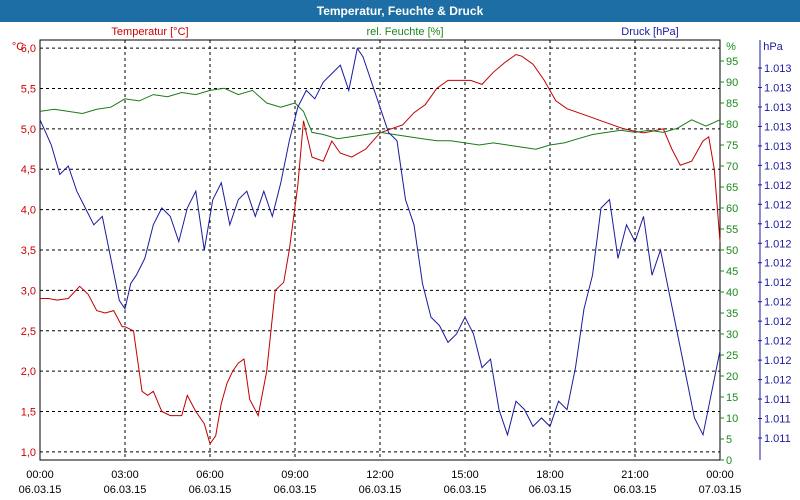 This screenshot has height=500, width=800. What do you see at coordinates (28, 49) in the screenshot?
I see `y-tick-temperature: 6,0` at bounding box center [28, 49].